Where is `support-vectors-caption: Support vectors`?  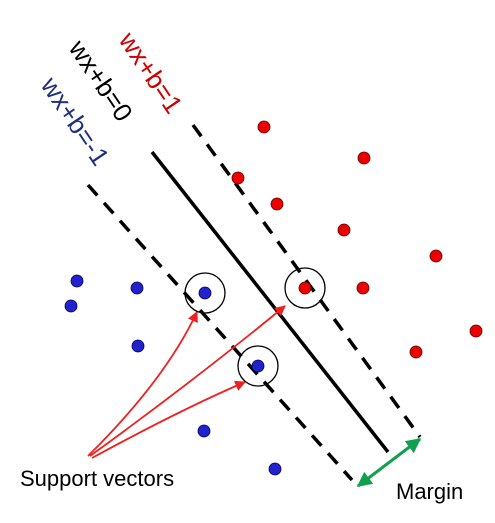
support-vectors-caption: Support vectors is located at coordinates (97, 478).